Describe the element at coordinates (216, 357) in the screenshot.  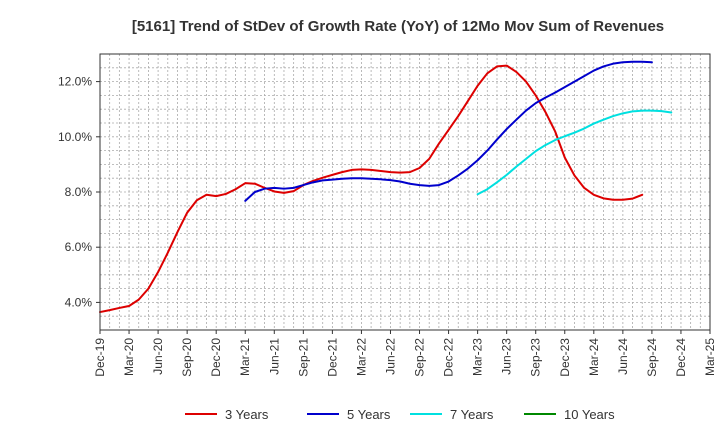
I see `x-tick-label: Dec-20` at that location.